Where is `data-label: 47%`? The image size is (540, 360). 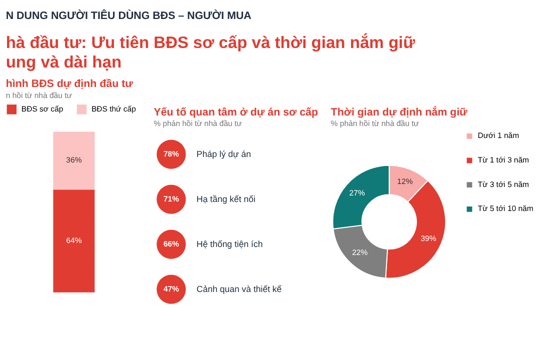 data-label: 47% is located at coordinates (171, 289).